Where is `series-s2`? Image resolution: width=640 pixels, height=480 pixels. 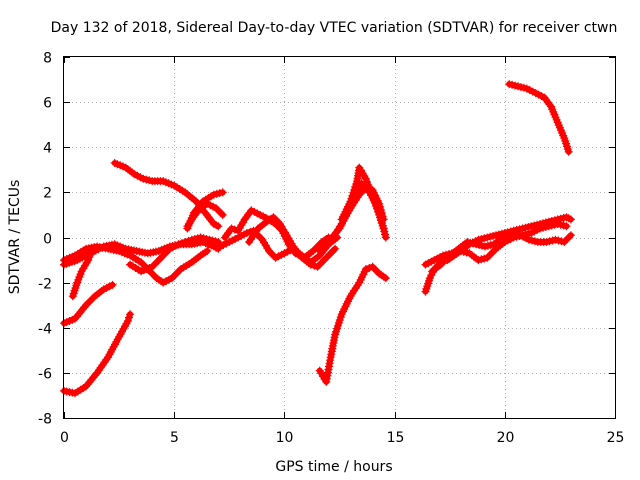 series-s2 is located at coordinates (88, 304).